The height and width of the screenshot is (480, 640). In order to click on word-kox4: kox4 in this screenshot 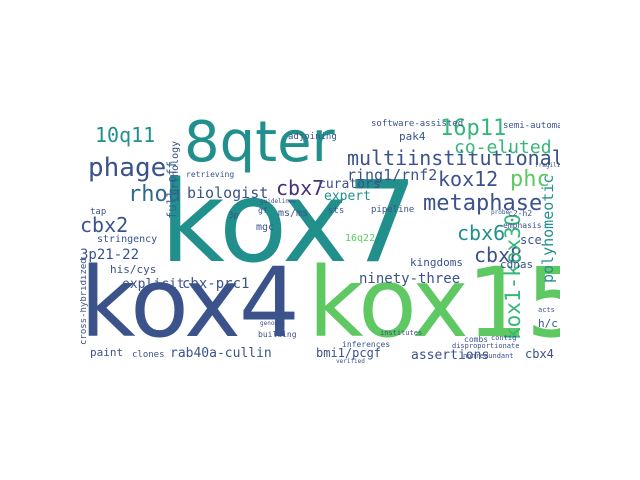, I will do `click(190, 303)`.